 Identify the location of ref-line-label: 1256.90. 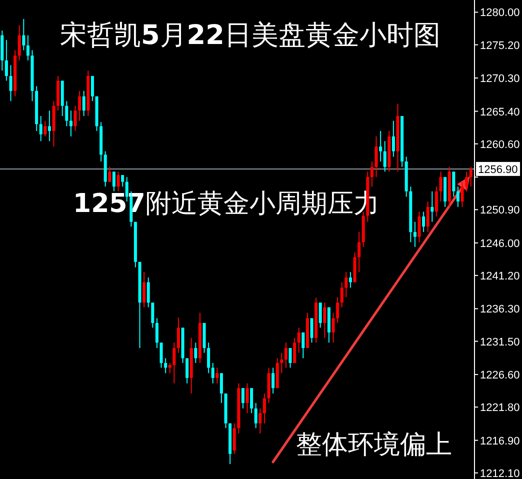
(498, 170).